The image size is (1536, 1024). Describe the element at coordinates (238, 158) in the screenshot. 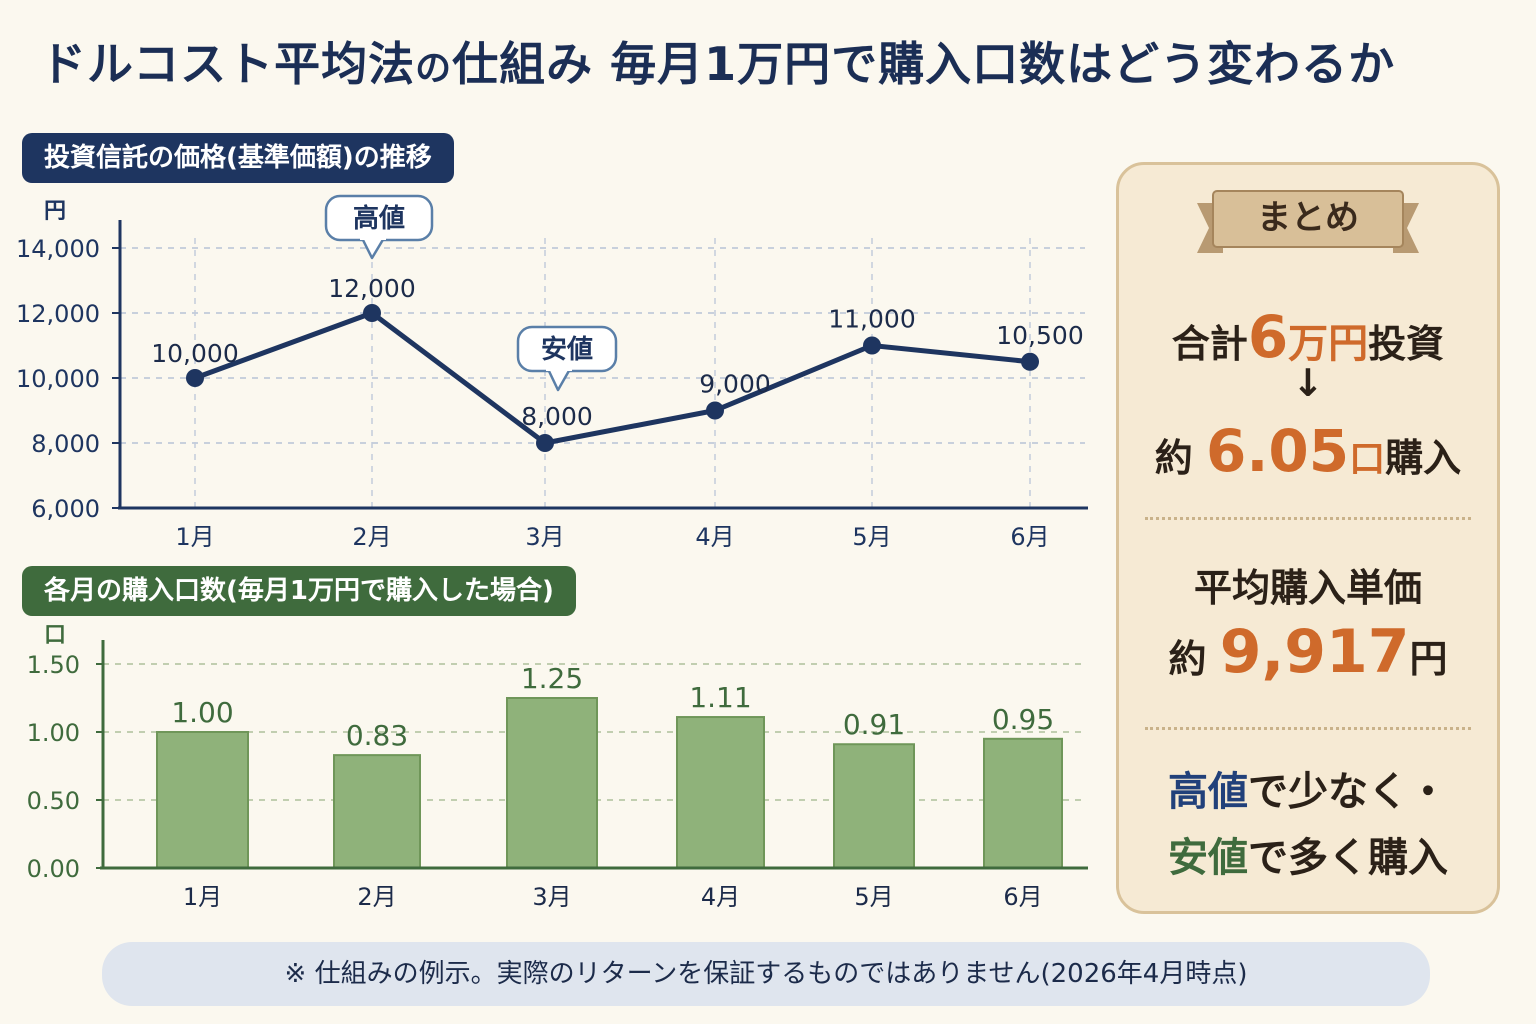

I see `line-chart-heading: 投資信託の価格(基準価額)の推移` at that location.